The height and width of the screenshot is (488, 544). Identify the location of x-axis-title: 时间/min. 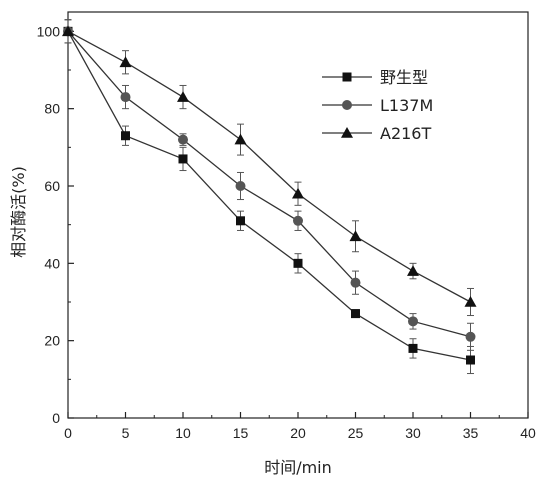
(298, 467).